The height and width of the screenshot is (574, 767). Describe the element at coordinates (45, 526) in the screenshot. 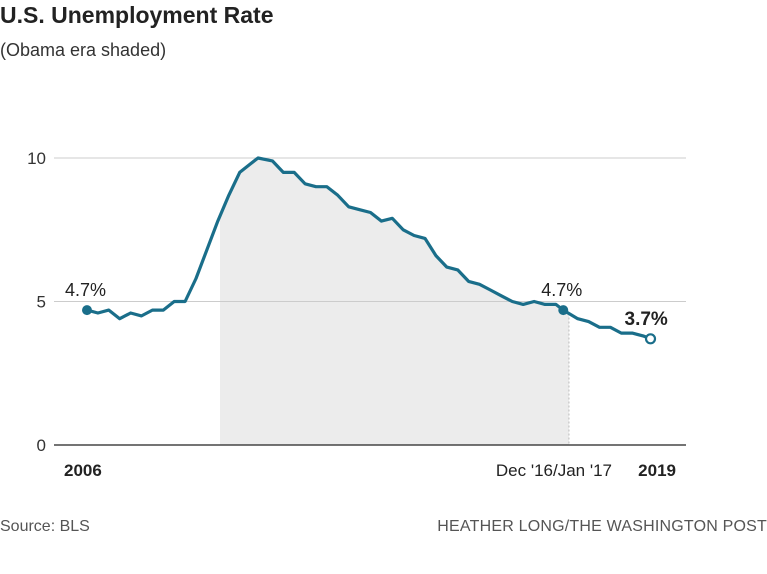

I see `source-note: Source: BLS` at that location.